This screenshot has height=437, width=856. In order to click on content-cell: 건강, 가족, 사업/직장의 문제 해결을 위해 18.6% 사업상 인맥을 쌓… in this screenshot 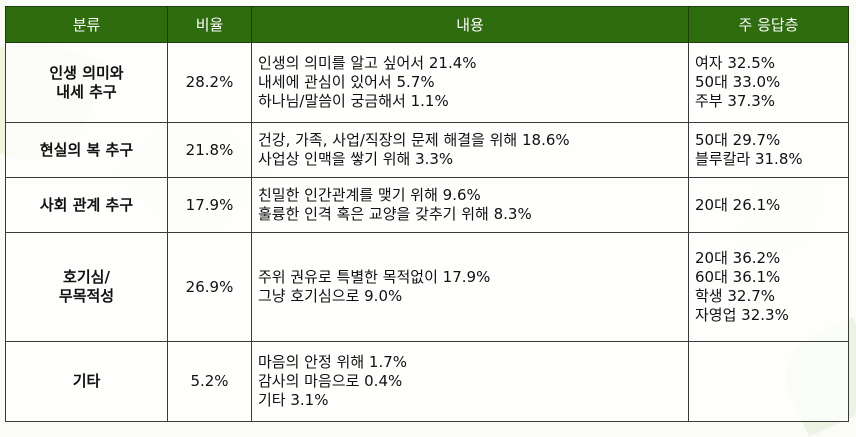, I will do `click(470, 150)`.